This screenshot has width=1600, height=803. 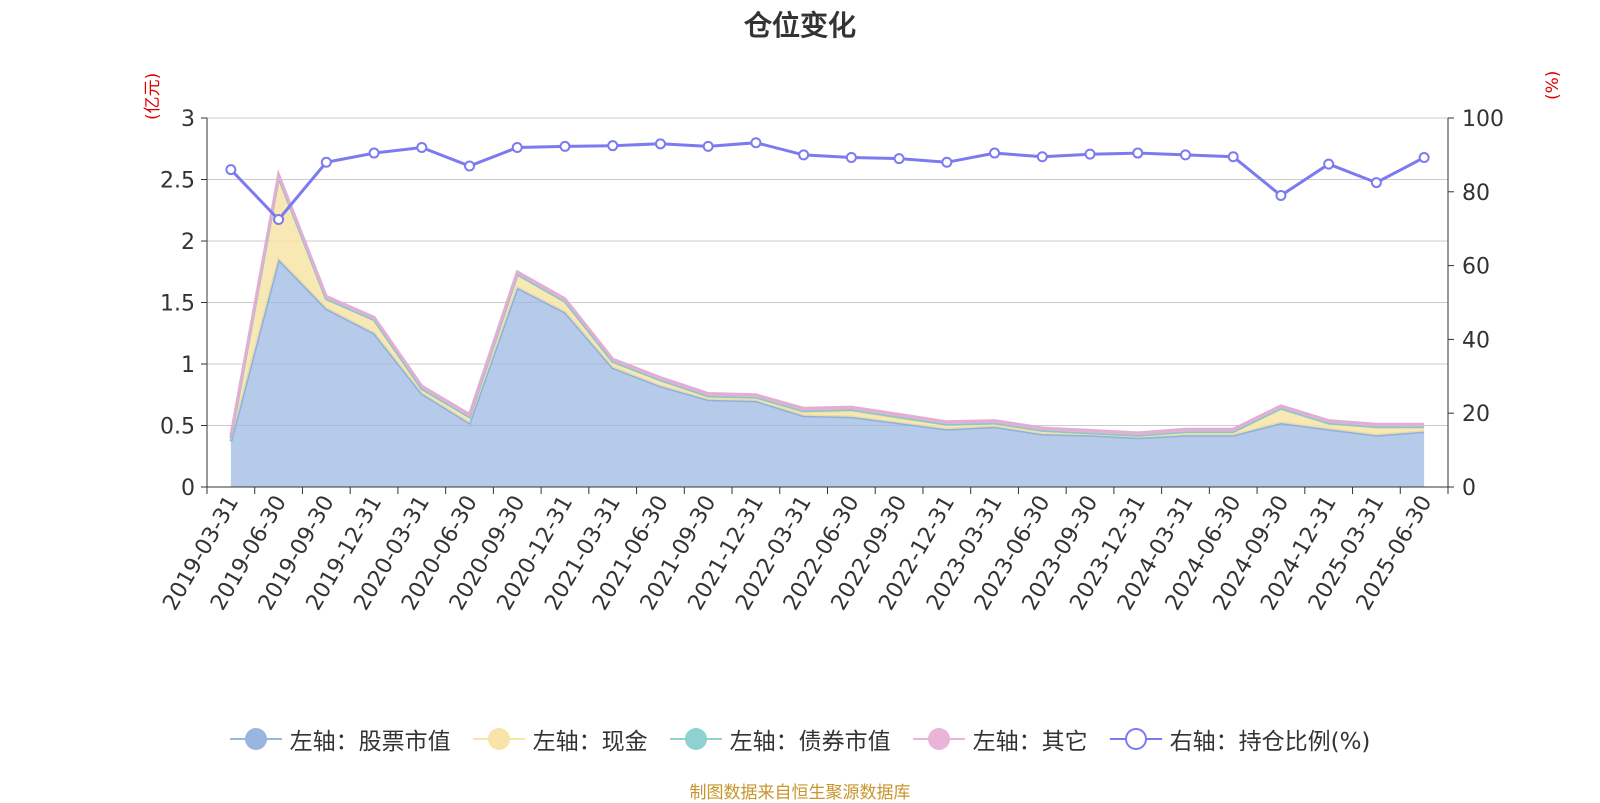 I want to click on legend-label: 左轴：股票市值, so click(x=370, y=742).